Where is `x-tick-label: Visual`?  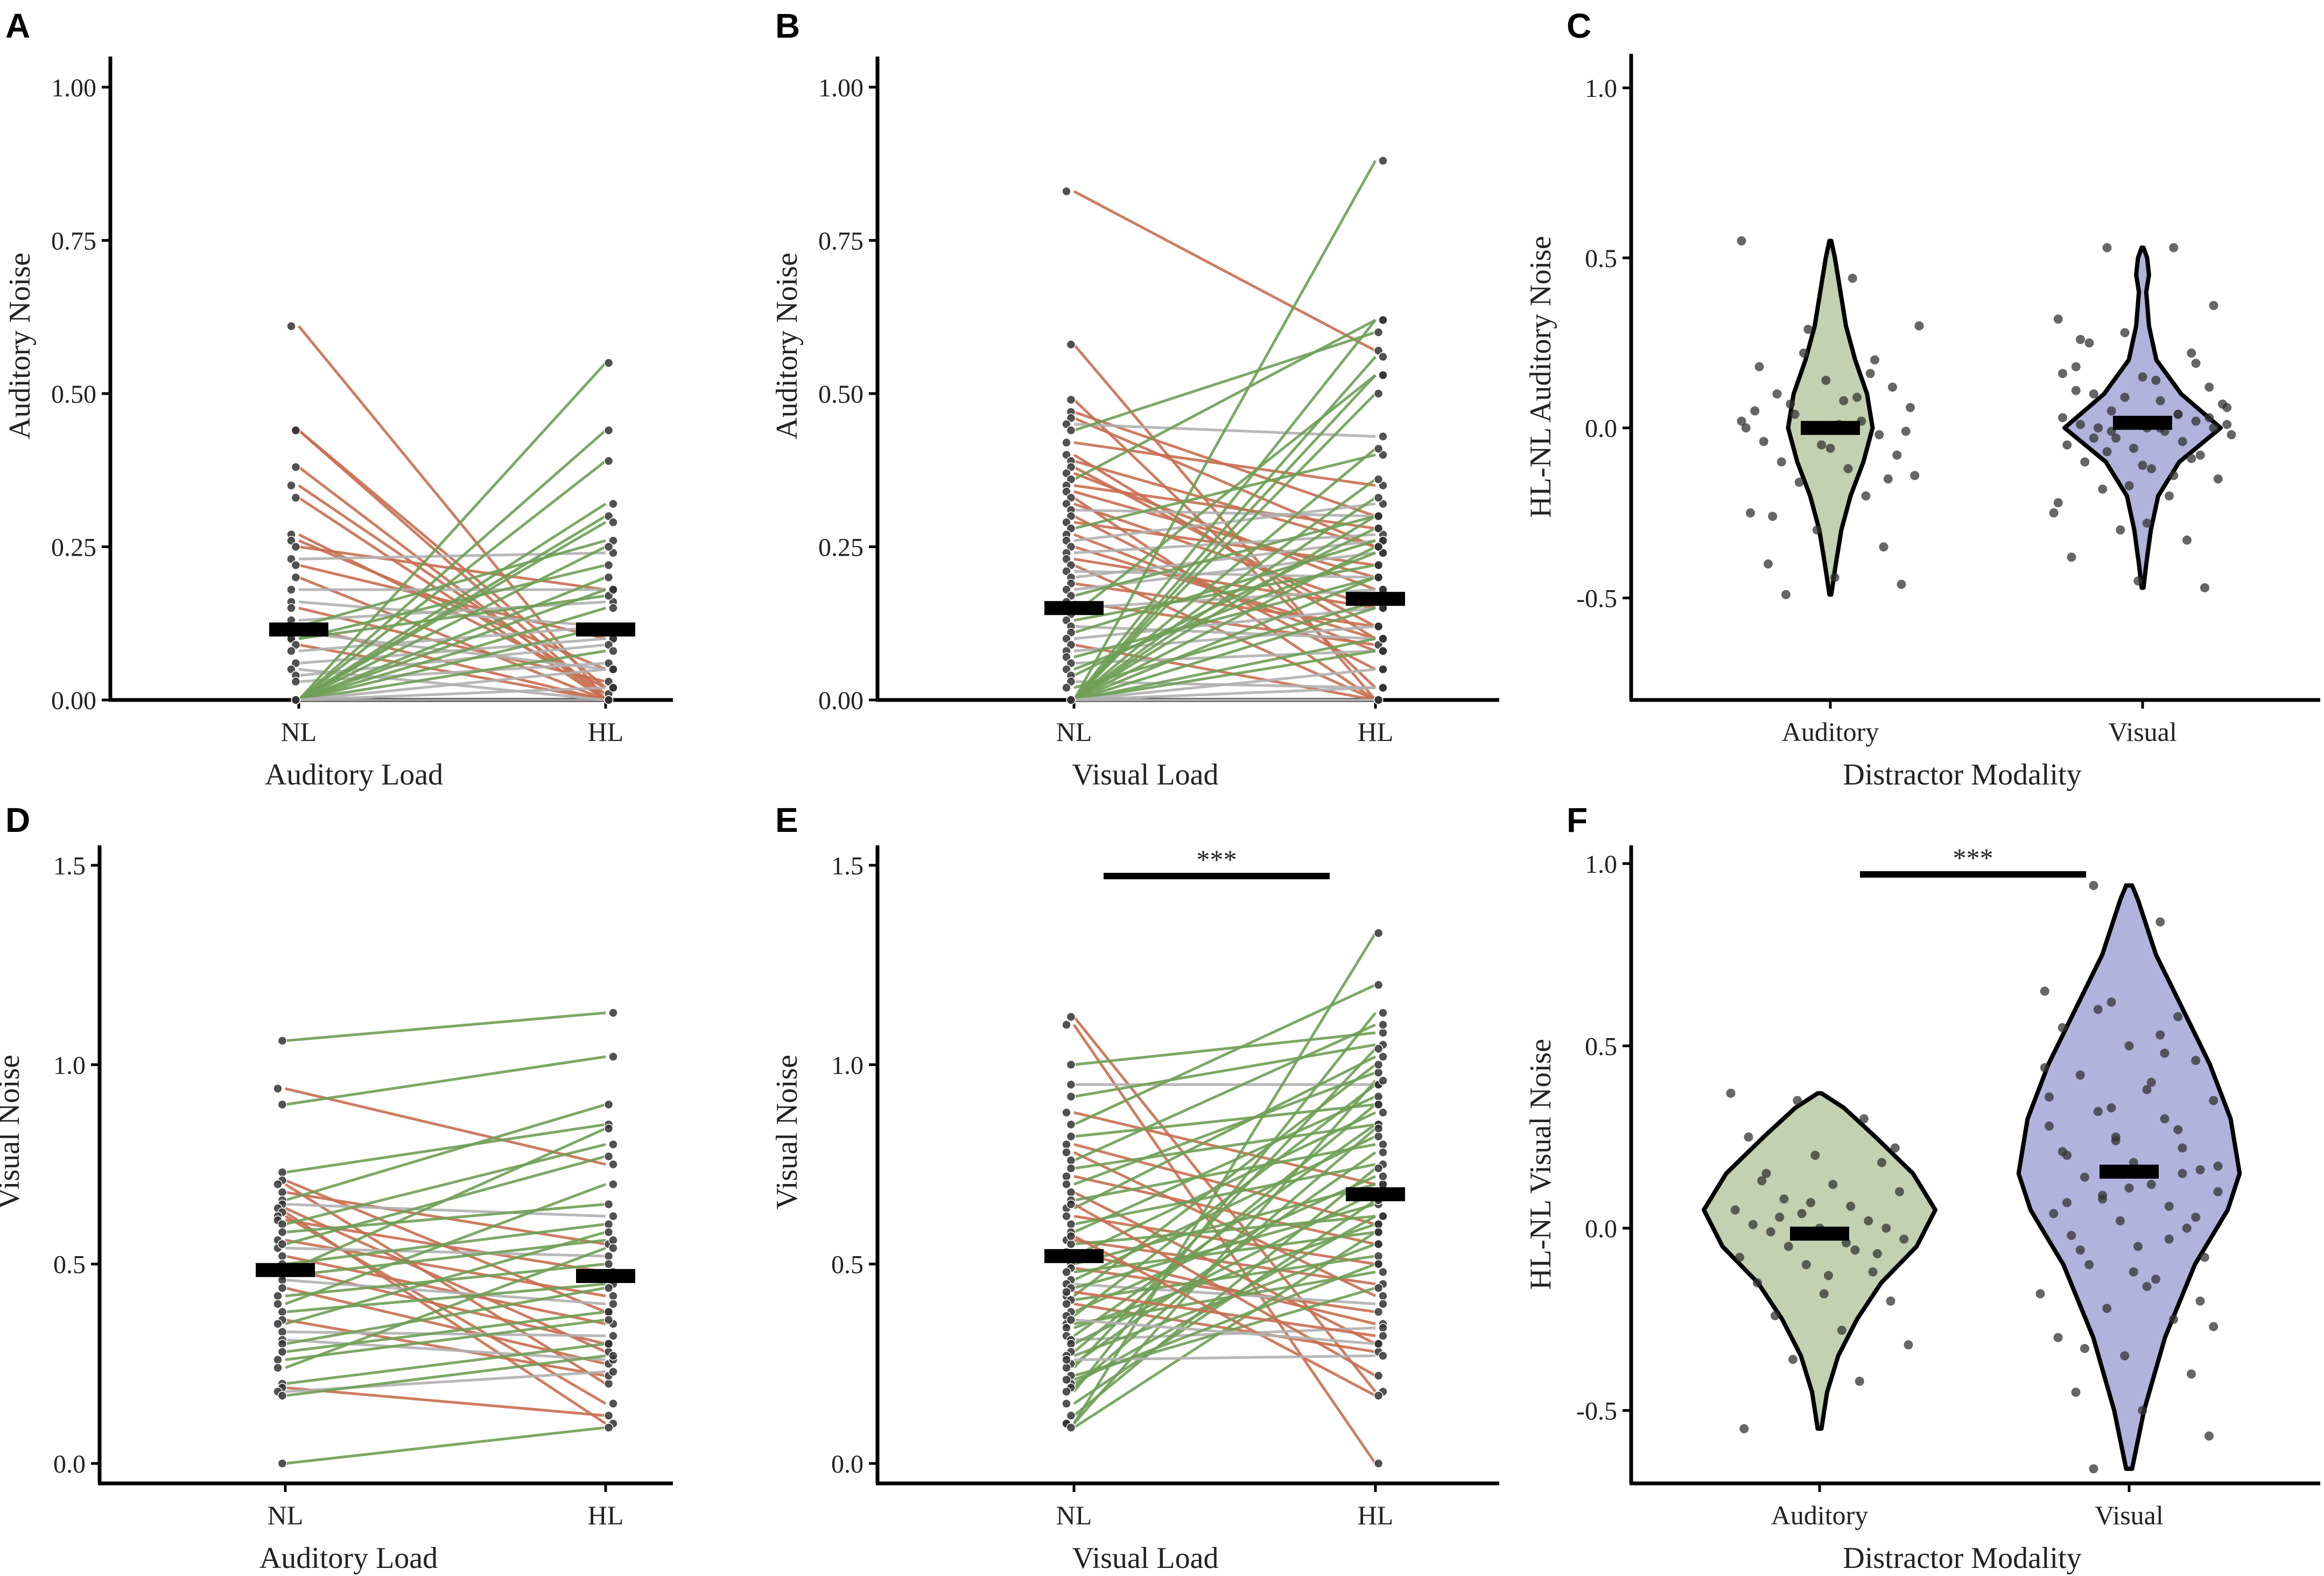 x-tick-label: Visual is located at coordinates (2129, 1515).